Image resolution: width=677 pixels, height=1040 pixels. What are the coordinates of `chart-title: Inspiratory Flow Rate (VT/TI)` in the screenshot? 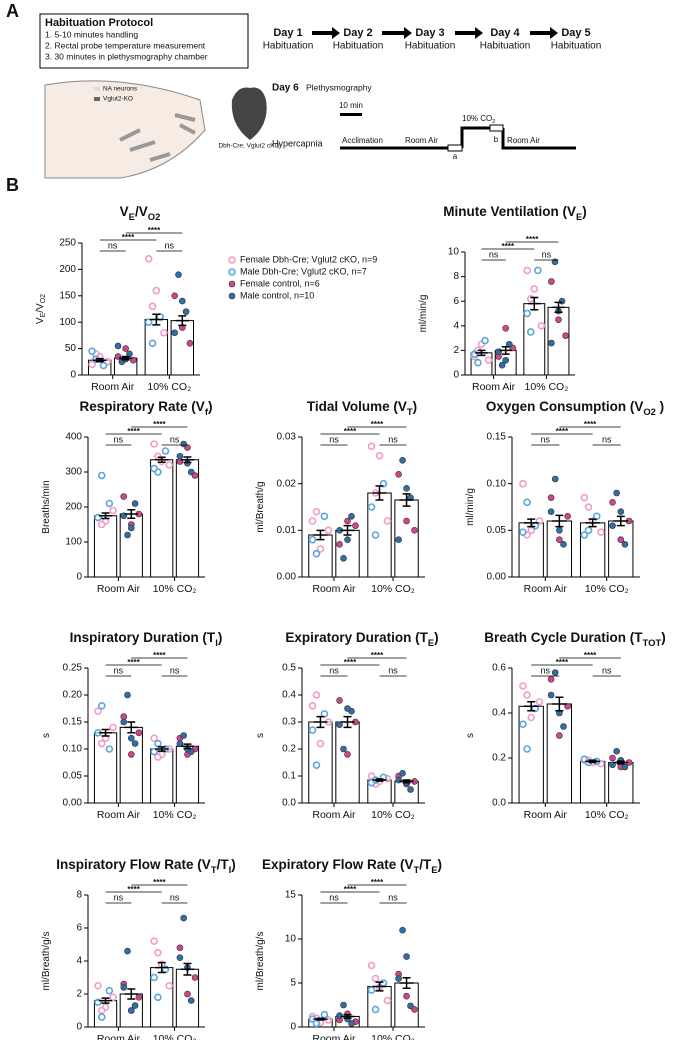 It's located at (145, 866).